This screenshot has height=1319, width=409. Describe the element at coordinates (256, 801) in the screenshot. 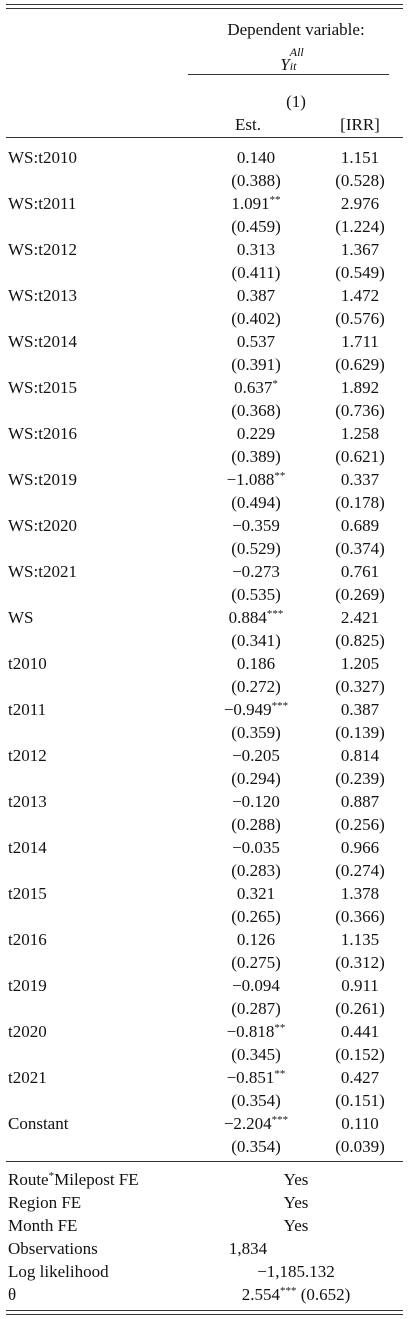

I see `estimate: −0.120` at that location.